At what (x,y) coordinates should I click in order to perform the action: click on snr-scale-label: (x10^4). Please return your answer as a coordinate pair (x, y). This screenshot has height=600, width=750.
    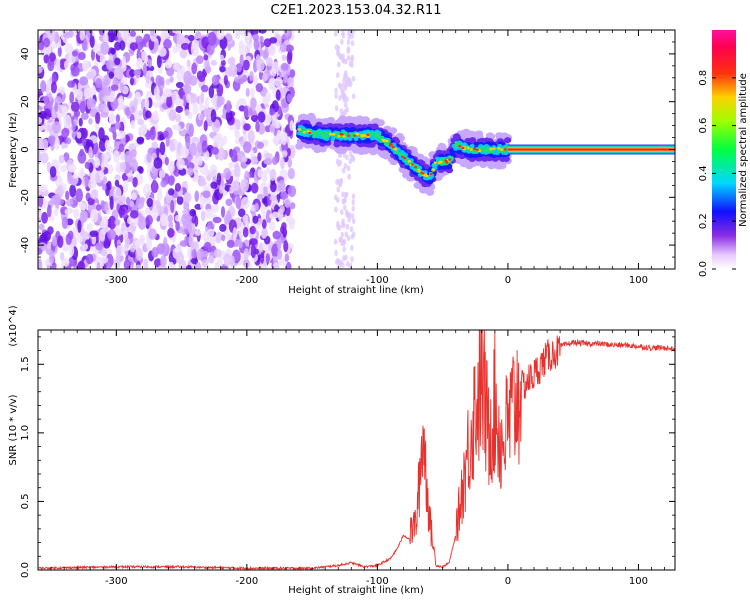
    Looking at the image, I should click on (13, 325).